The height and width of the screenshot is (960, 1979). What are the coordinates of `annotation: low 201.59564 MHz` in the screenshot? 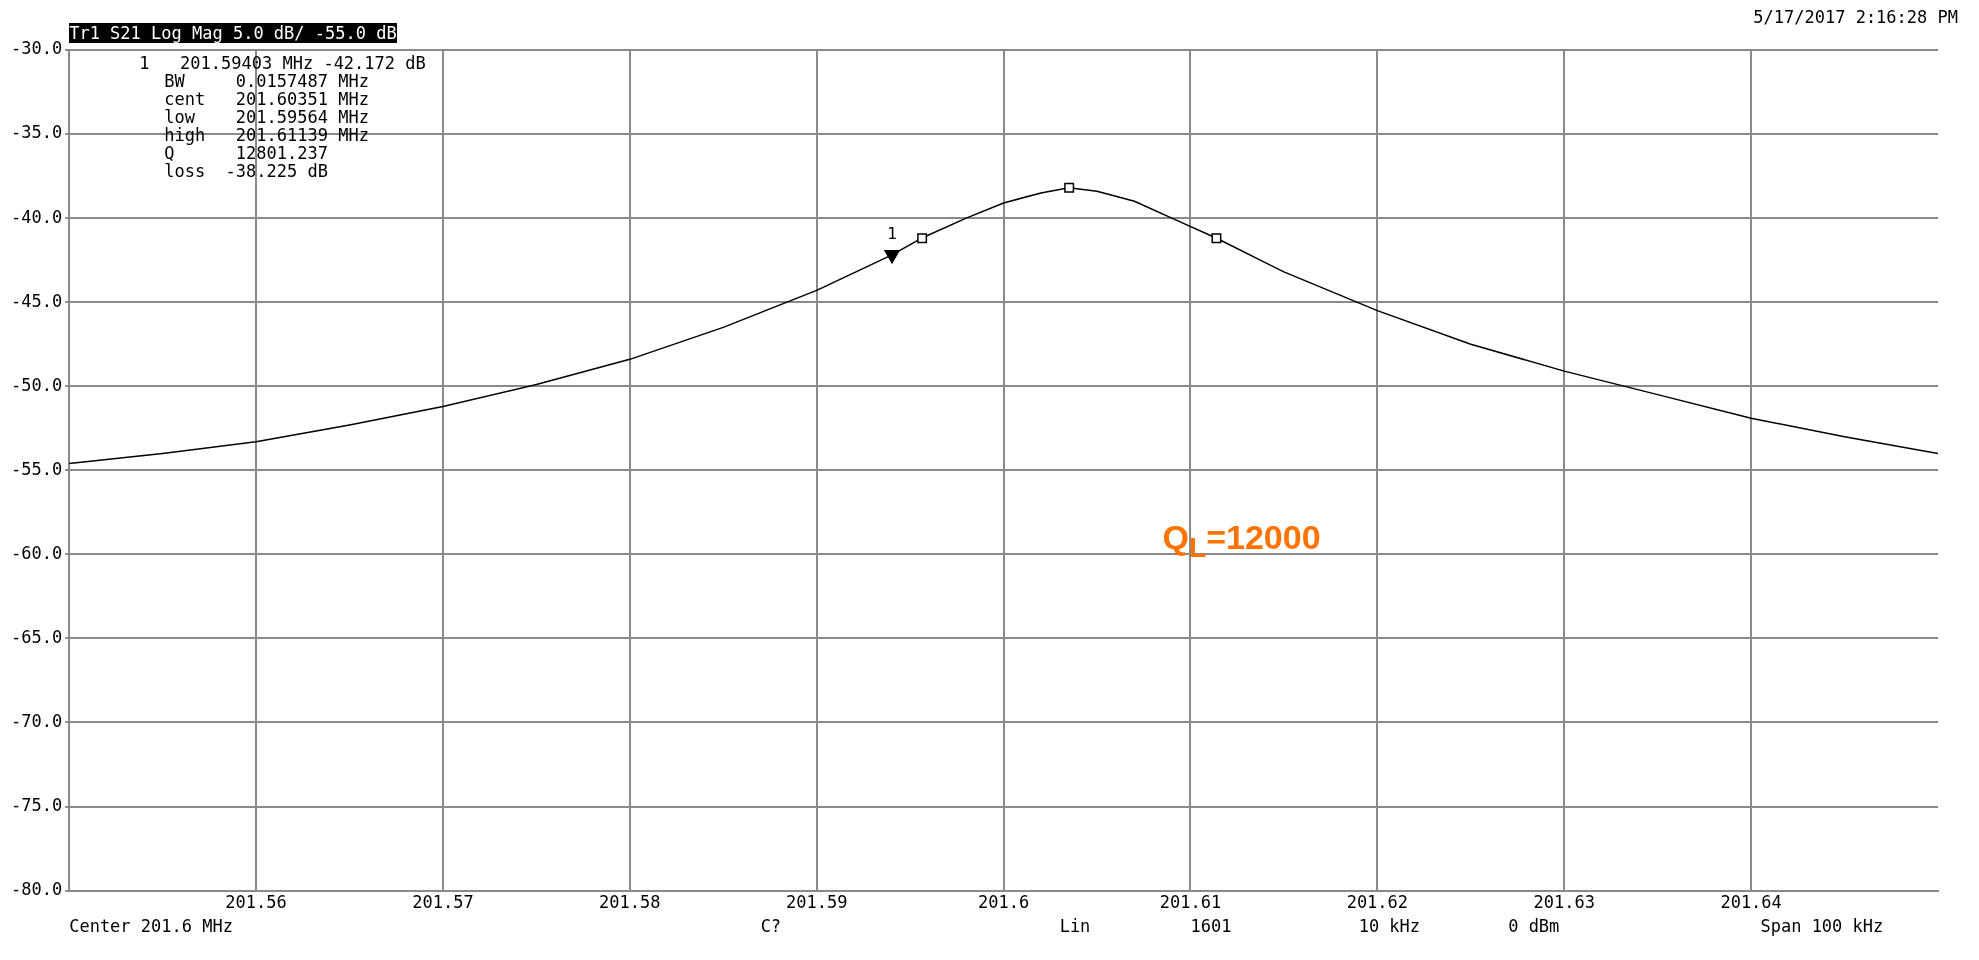 It's located at (267, 117).